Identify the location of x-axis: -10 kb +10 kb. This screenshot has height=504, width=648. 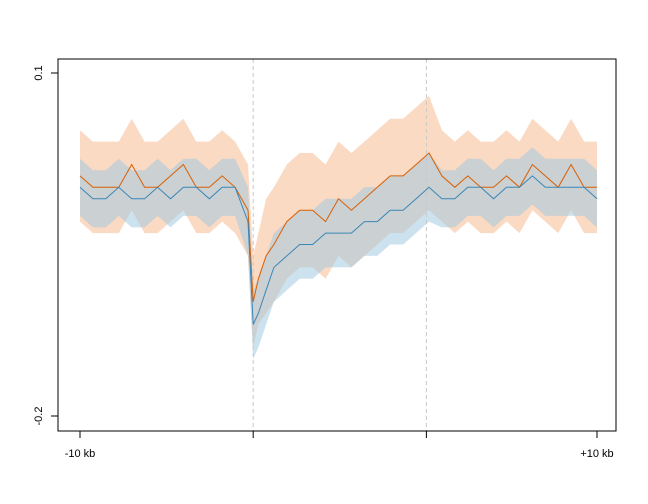
(339, 445).